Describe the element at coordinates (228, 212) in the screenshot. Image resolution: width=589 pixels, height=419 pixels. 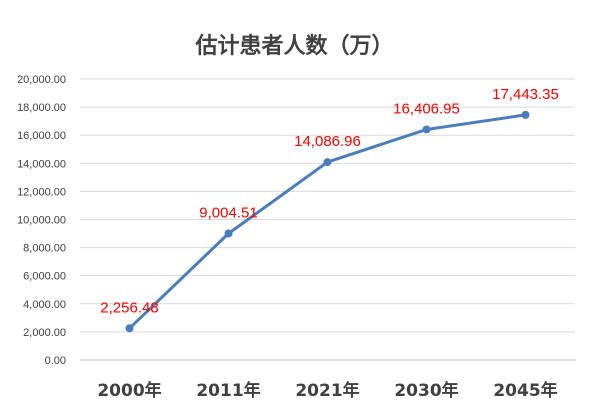
I see `data-label: 9,004.51` at that location.